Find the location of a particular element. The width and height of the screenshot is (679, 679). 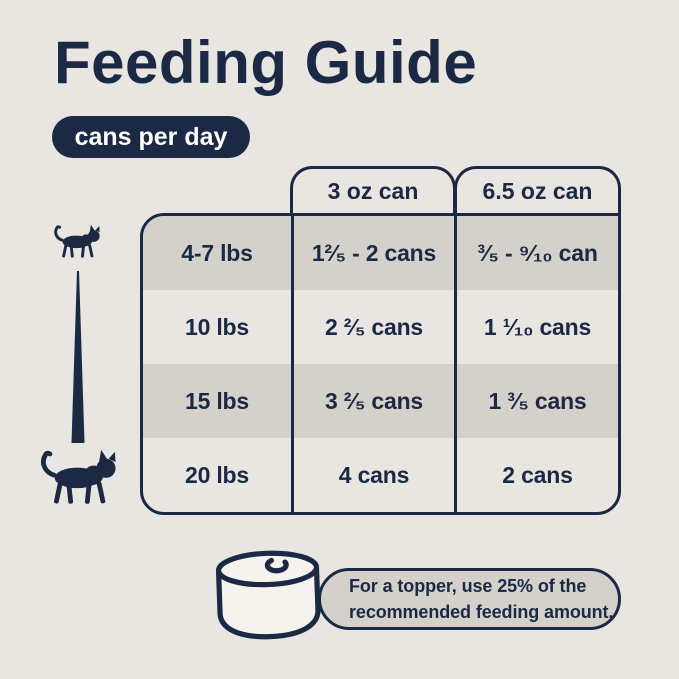

topper-note-line2: recommended feeding amount. is located at coordinates (481, 612).